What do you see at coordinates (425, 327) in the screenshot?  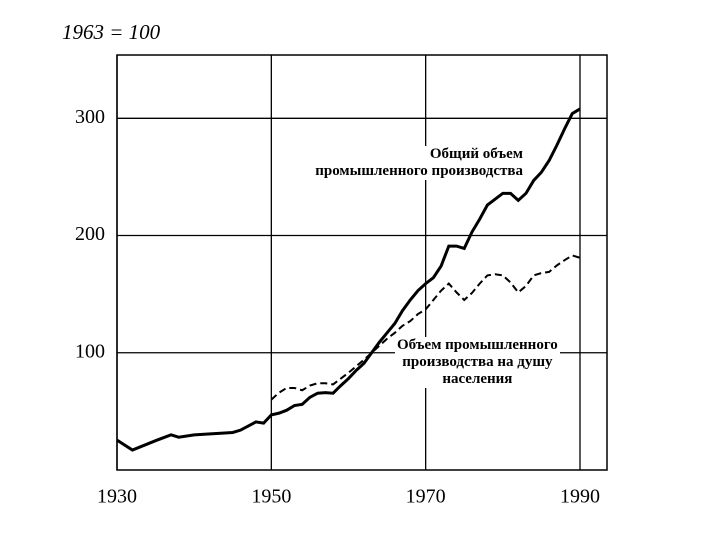 I see `series-line` at bounding box center [425, 327].